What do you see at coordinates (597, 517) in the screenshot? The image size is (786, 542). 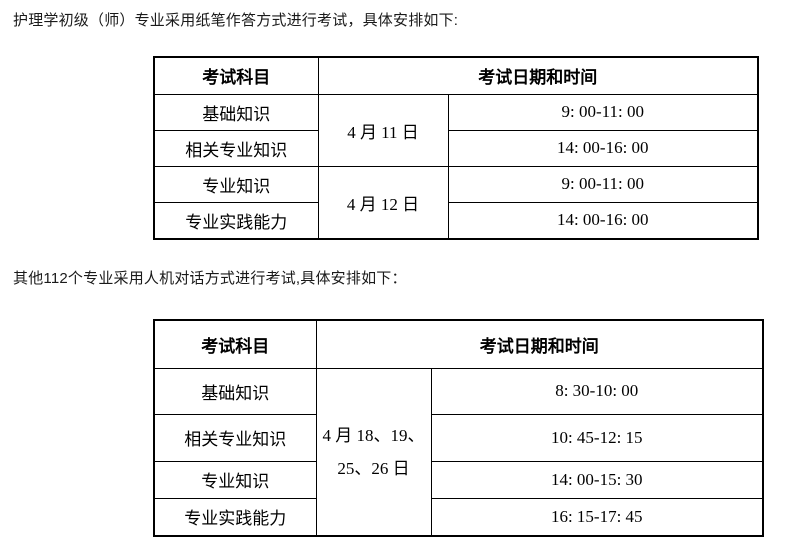 I see `time-cell: 16: 15-17: 45` at bounding box center [597, 517].